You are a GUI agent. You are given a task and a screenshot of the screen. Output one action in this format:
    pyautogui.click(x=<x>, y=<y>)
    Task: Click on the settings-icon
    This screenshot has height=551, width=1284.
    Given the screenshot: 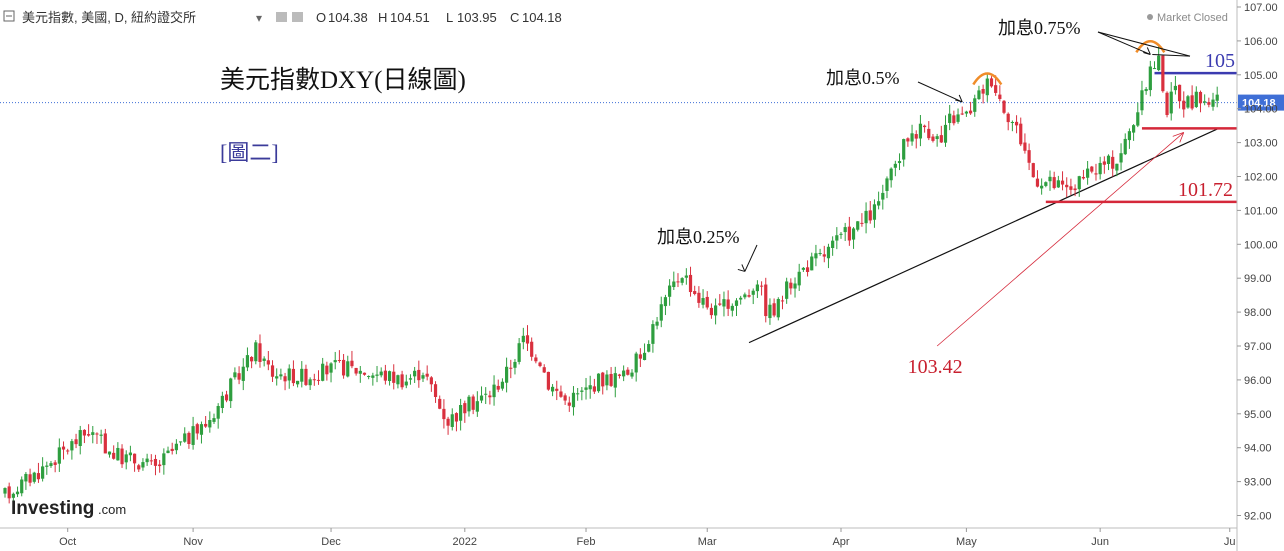 What is the action you would take?
    pyautogui.click(x=297, y=17)
    